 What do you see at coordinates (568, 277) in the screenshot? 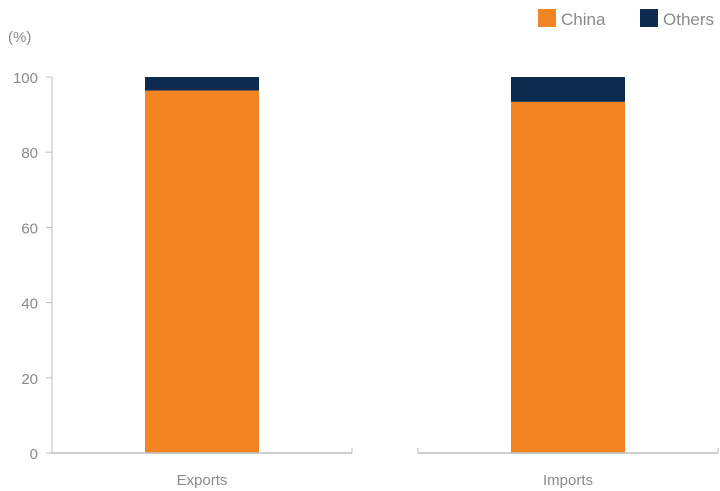
I see `bar-china-imports` at bounding box center [568, 277].